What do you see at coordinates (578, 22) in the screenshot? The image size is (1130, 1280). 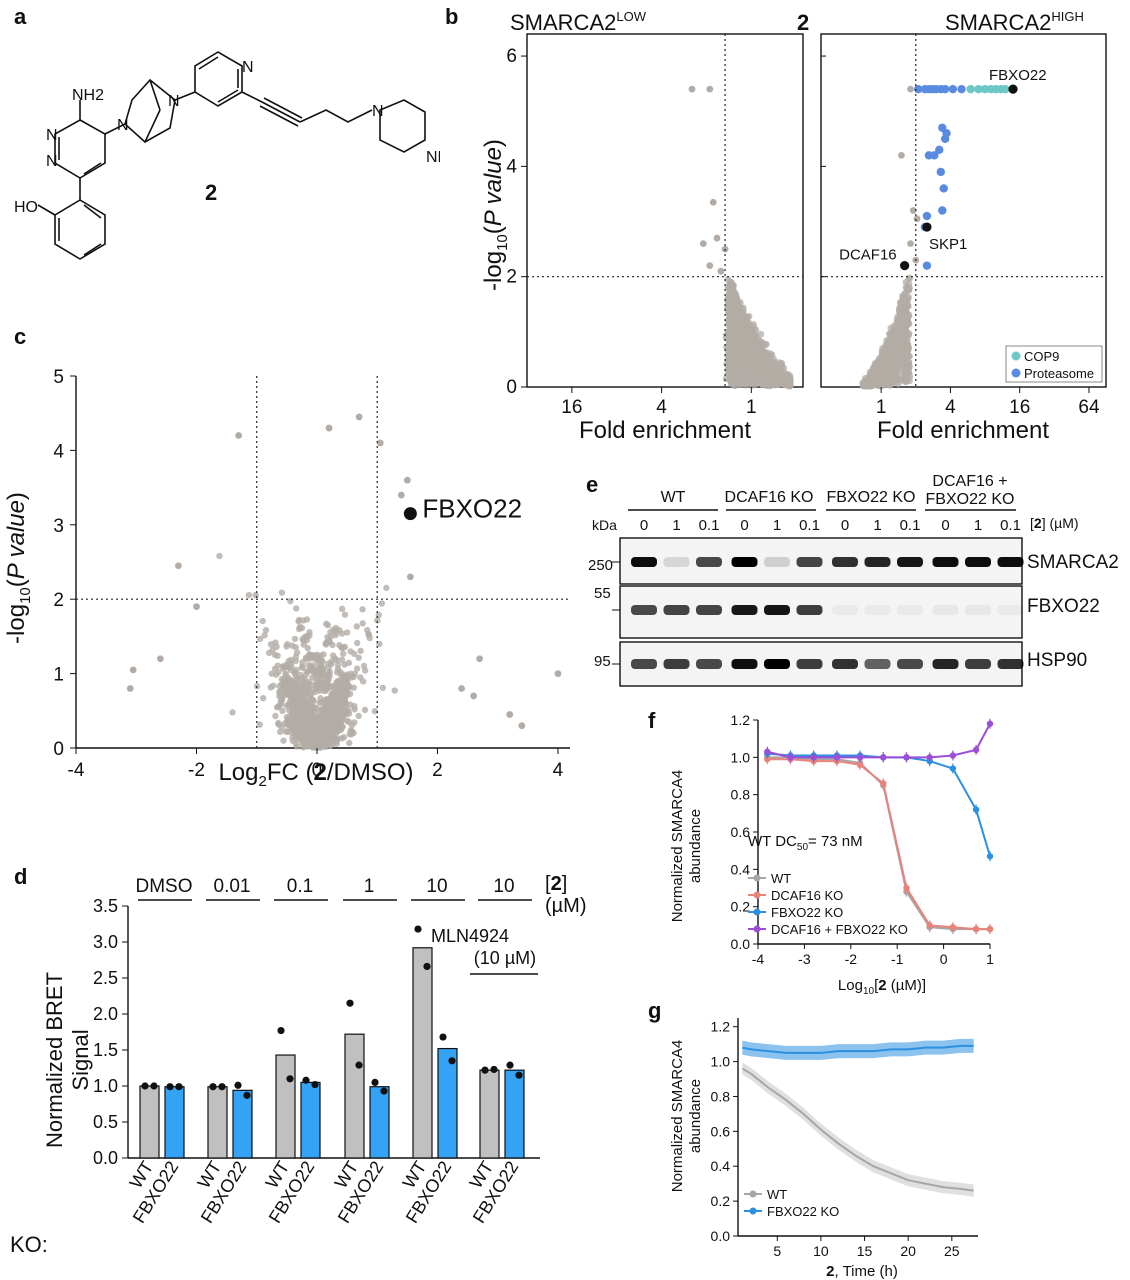 I see `left-title: SMARCA2LOW` at bounding box center [578, 22].